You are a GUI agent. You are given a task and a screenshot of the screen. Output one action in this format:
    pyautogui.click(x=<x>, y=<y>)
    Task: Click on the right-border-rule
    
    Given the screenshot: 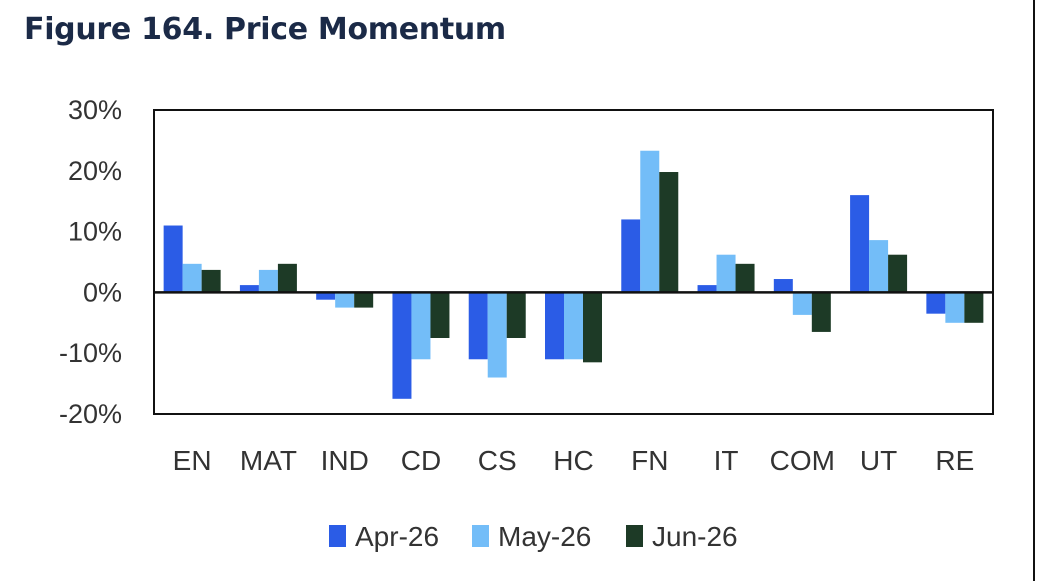 What is the action you would take?
    pyautogui.click(x=1034, y=290)
    